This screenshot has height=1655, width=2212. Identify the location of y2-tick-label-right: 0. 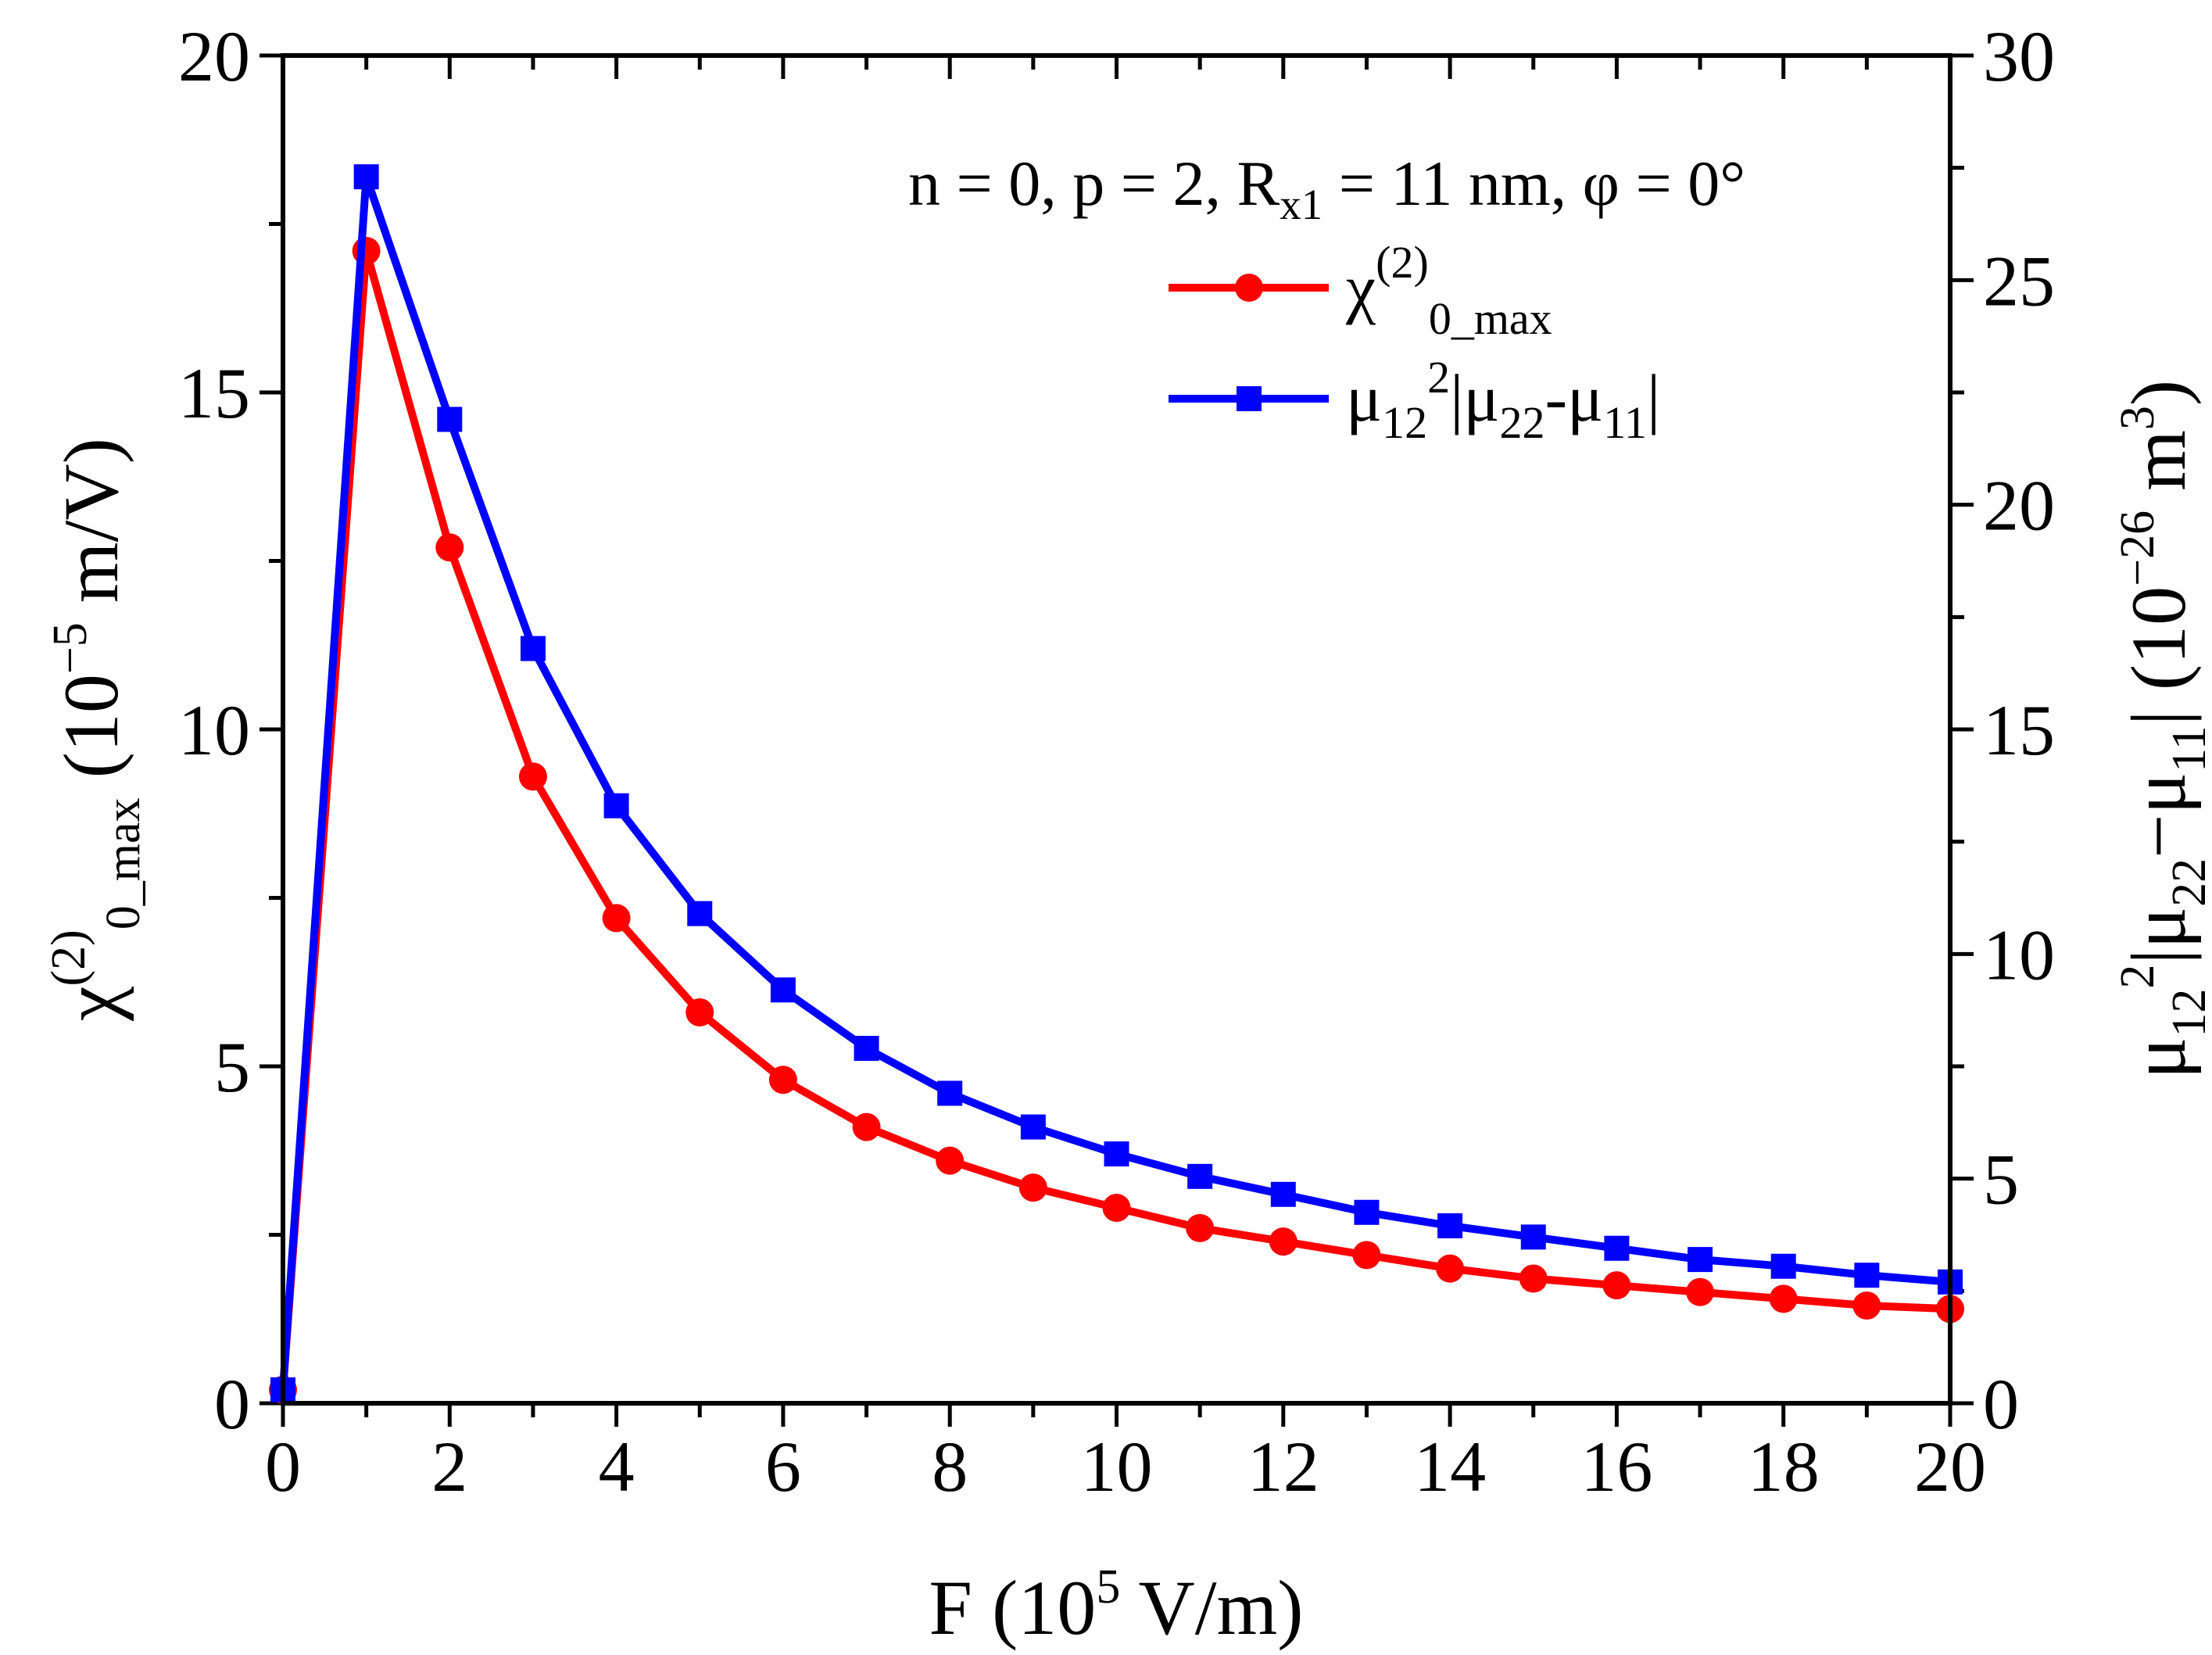
(2001, 1404).